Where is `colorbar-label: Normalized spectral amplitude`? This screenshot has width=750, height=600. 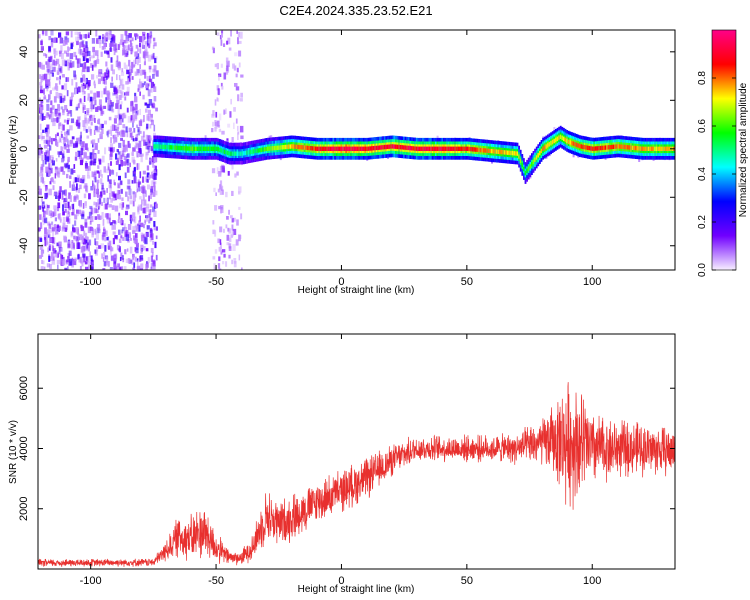 colorbar-label: Normalized spectral amplitude is located at coordinates (743, 149).